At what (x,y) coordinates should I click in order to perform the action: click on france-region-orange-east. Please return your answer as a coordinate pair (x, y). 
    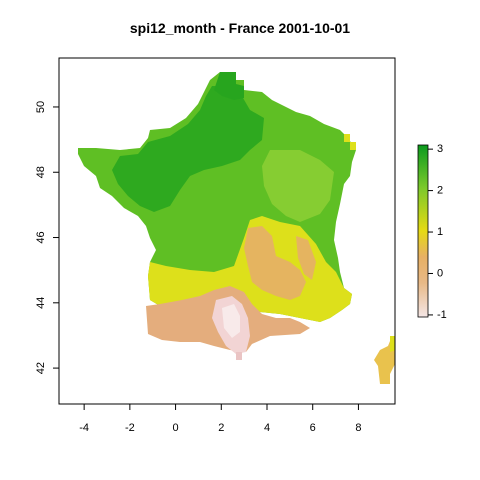
    Looking at the image, I should click on (306, 258).